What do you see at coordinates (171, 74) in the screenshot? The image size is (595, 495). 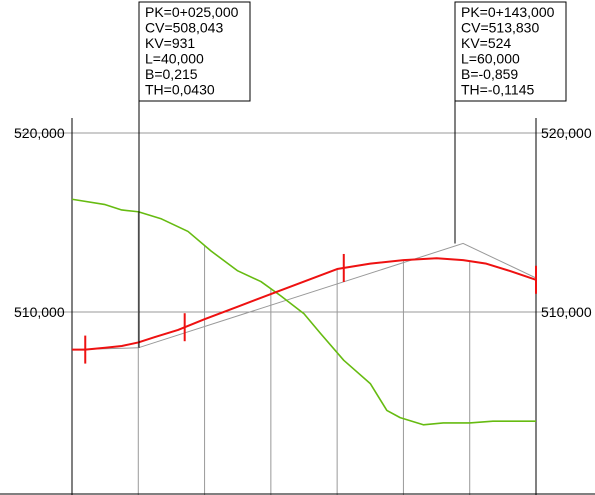 I see `vertical-curve-0-line-4: B=0,215` at bounding box center [171, 74].